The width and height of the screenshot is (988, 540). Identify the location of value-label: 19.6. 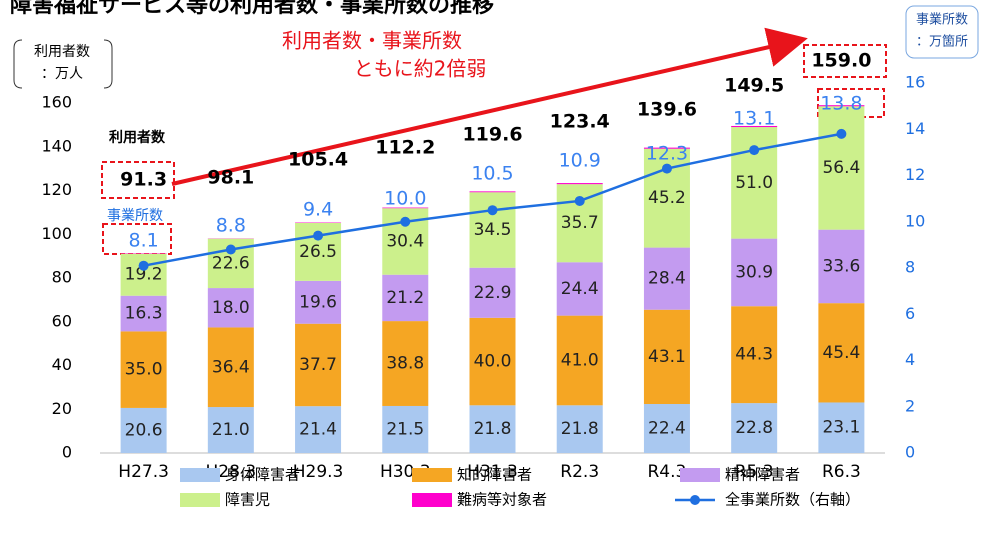
(318, 302).